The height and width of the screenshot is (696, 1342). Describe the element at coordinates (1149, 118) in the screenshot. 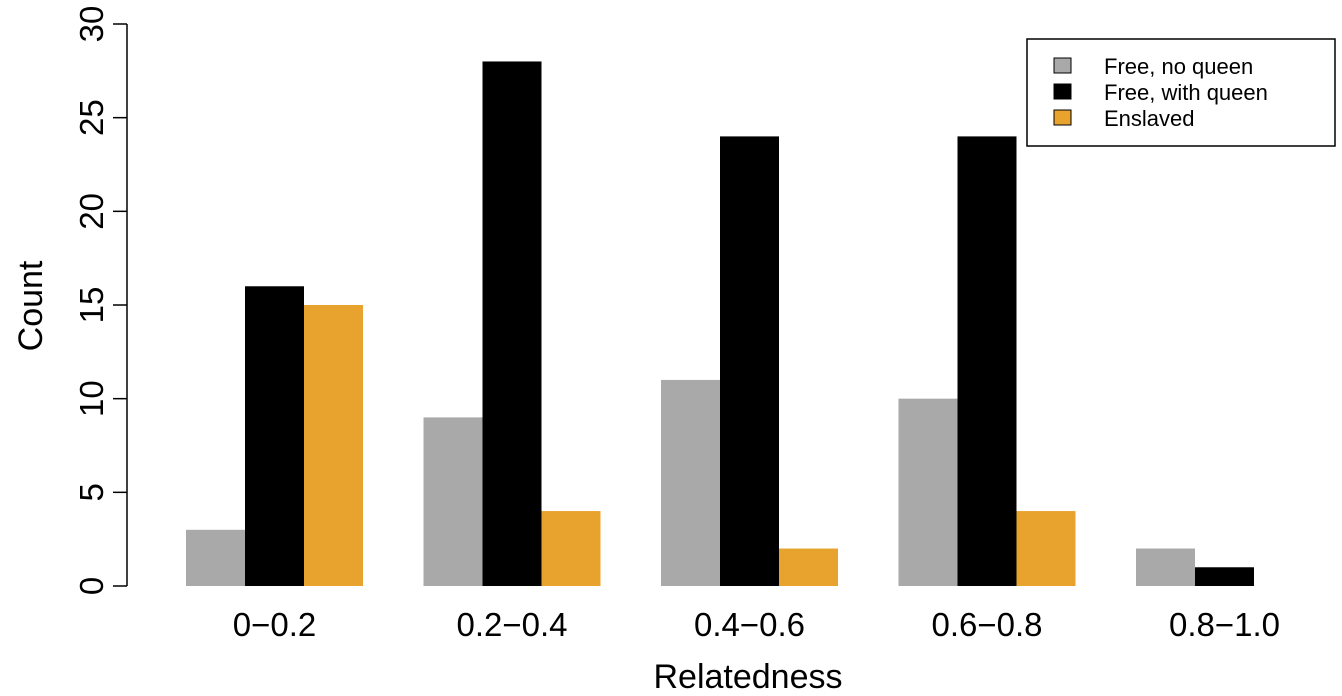

I see `legend-label: Enslaved` at that location.